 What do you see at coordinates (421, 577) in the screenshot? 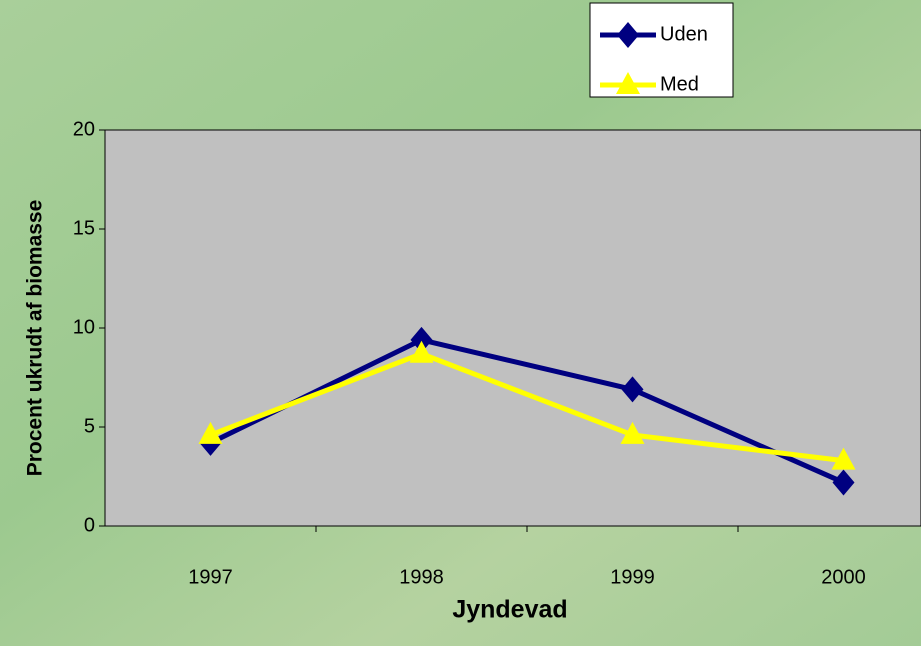
I see `x-tick-label: 1998` at bounding box center [421, 577].